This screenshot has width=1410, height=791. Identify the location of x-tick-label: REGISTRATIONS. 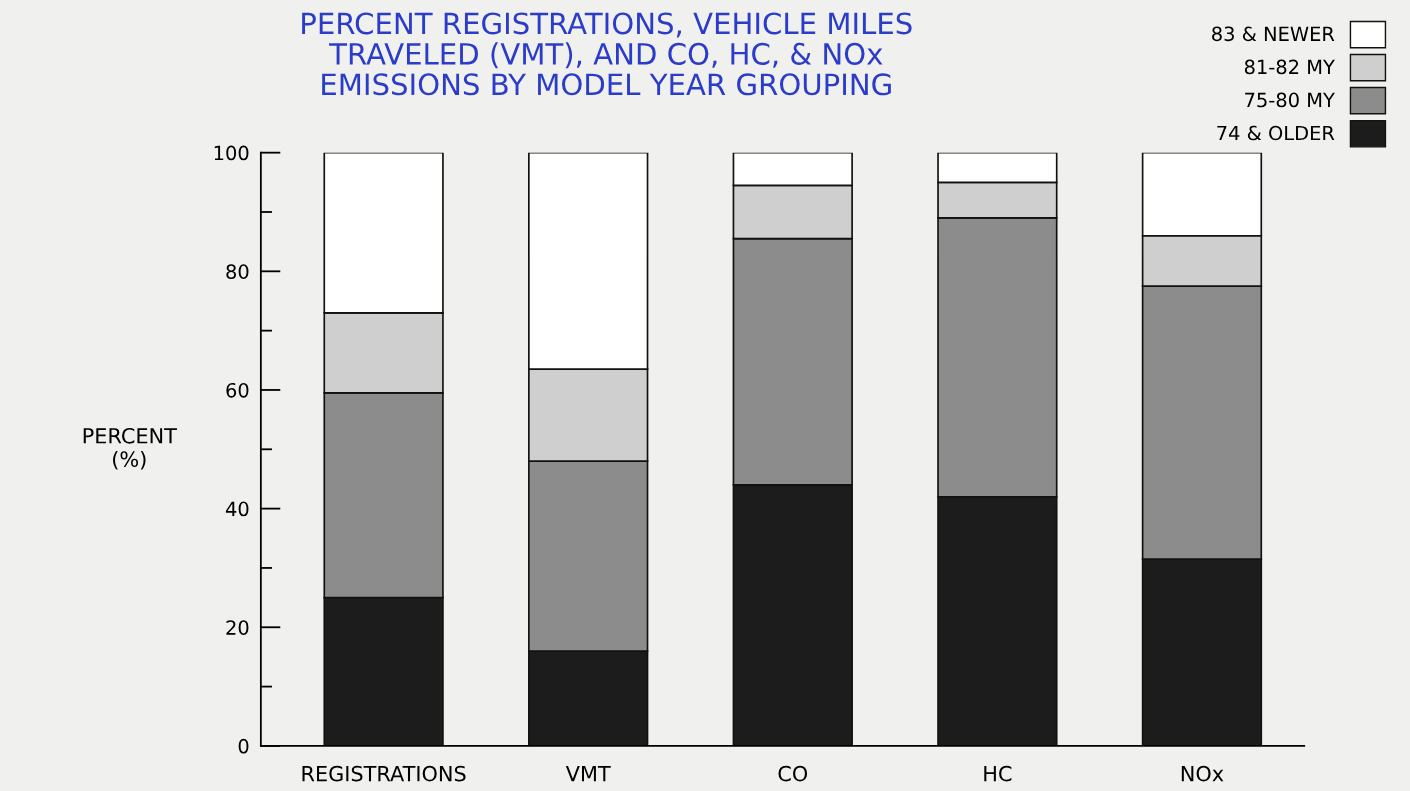
(384, 773).